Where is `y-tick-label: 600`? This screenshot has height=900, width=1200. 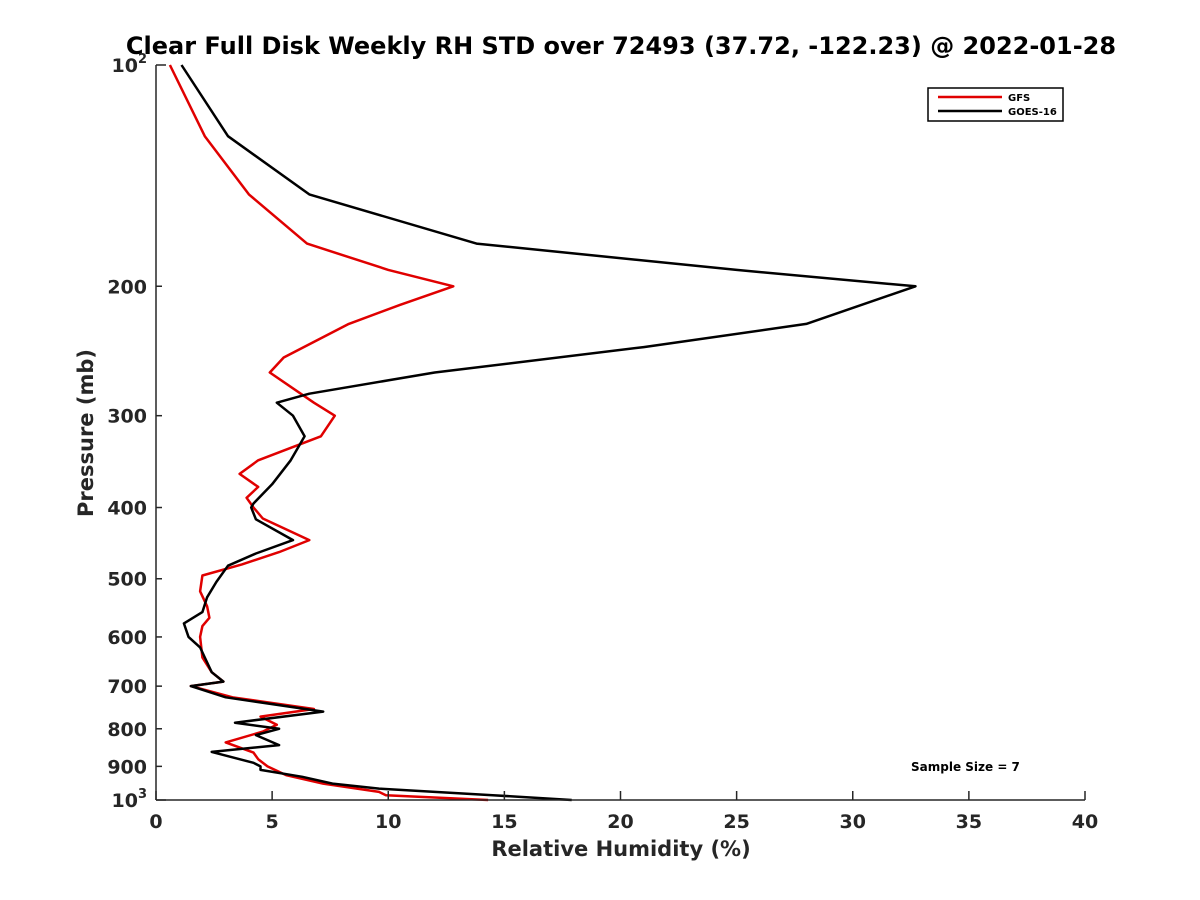 y-tick-label: 600 is located at coordinates (127, 638).